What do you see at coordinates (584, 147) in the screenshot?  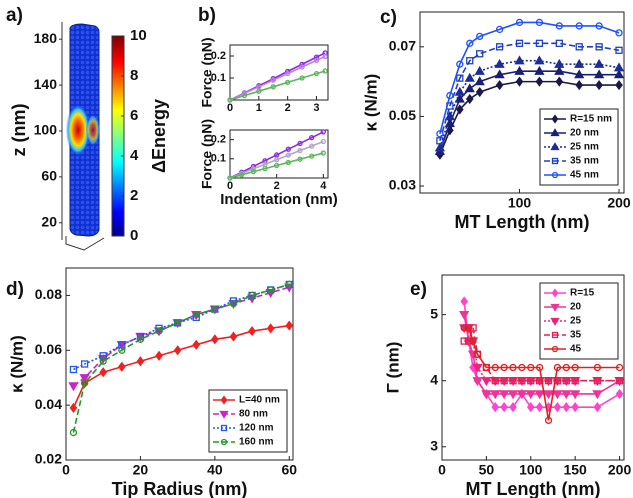 I see `legend-label: 25 nm` at bounding box center [584, 147].